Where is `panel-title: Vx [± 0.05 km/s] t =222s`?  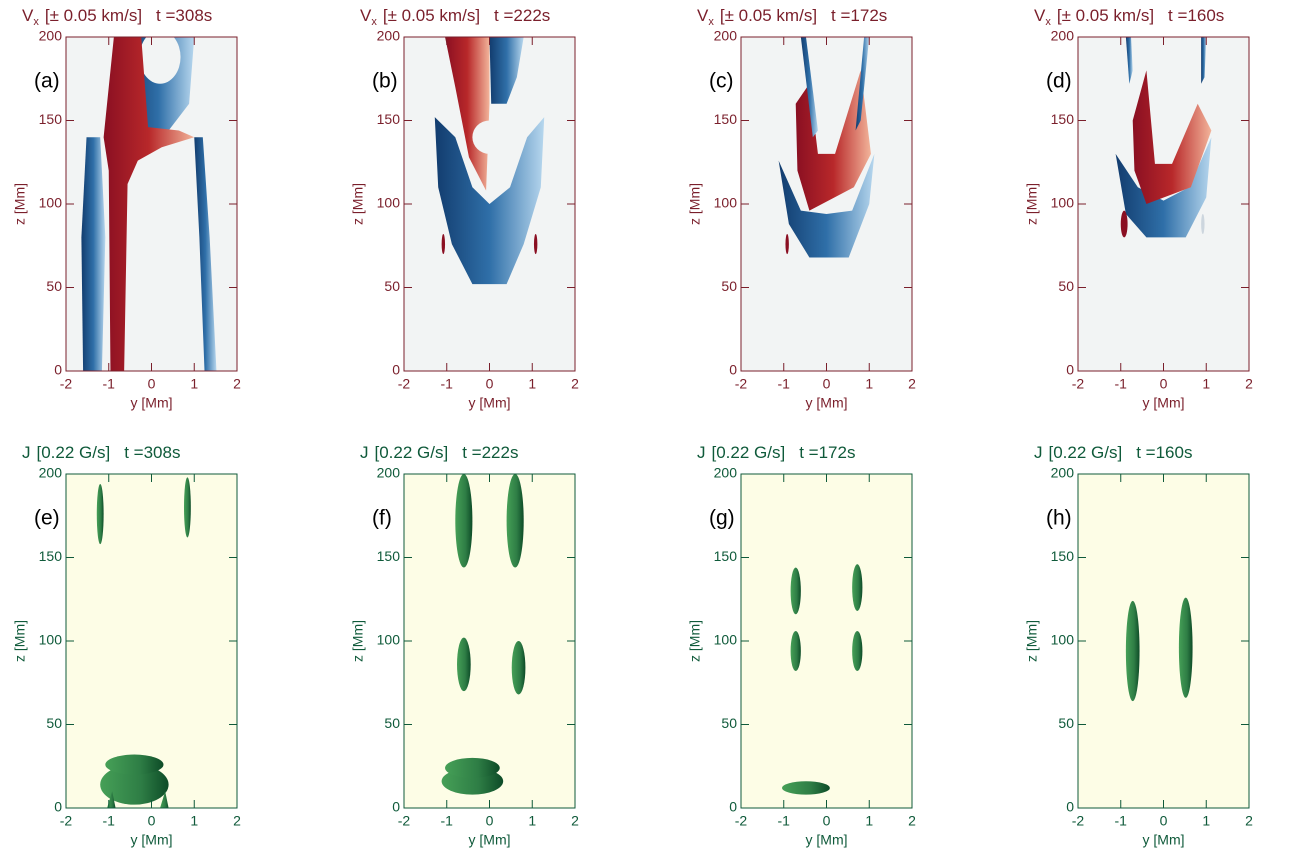
panel-title: Vx [± 0.05 km/s] t =222s is located at coordinates (455, 16).